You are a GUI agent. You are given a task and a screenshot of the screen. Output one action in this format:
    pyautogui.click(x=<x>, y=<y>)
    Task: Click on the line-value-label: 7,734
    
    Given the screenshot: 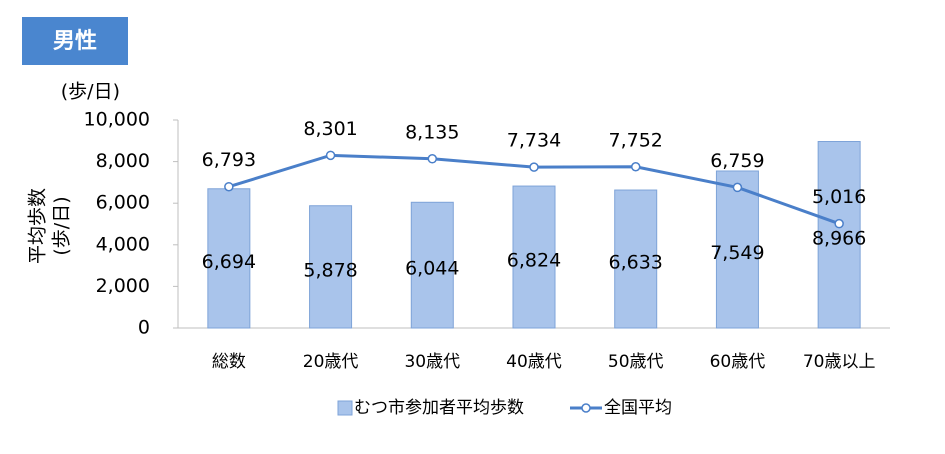 What is the action you would take?
    pyautogui.click(x=534, y=141)
    